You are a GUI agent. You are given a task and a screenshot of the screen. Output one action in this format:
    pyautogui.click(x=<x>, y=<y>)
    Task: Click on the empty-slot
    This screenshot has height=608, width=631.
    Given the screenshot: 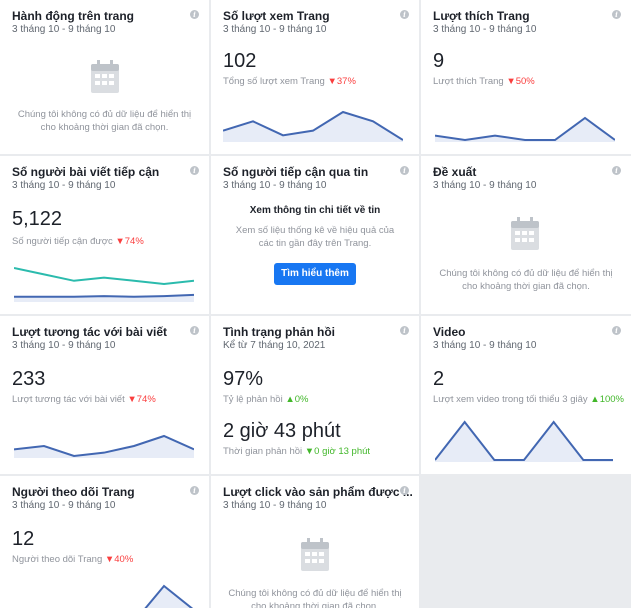 What is the action you would take?
    pyautogui.click(x=526, y=542)
    